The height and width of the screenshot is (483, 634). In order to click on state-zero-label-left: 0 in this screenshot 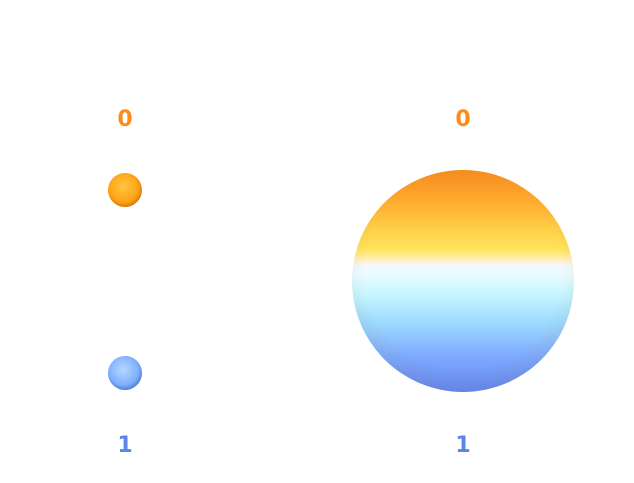, I will do `click(125, 119)`.